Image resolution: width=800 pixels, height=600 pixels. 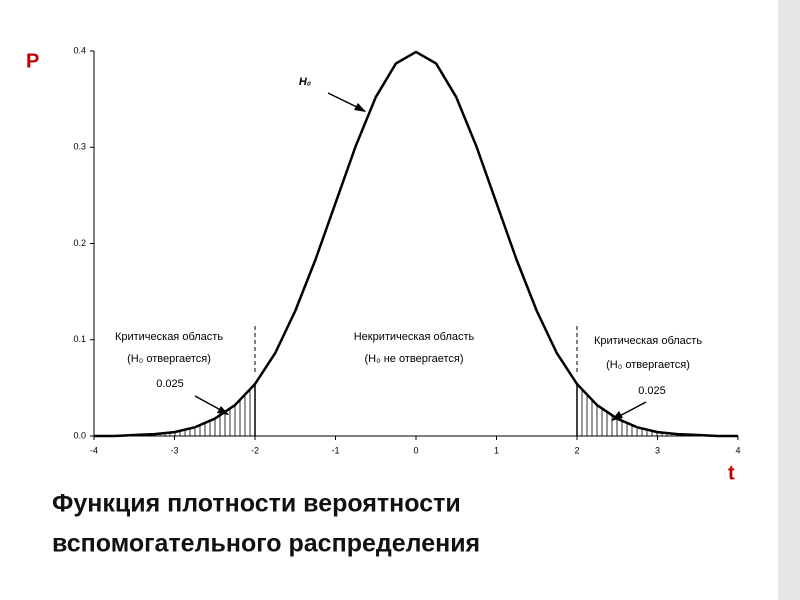 I want to click on x-tick-label: 1, so click(x=496, y=450).